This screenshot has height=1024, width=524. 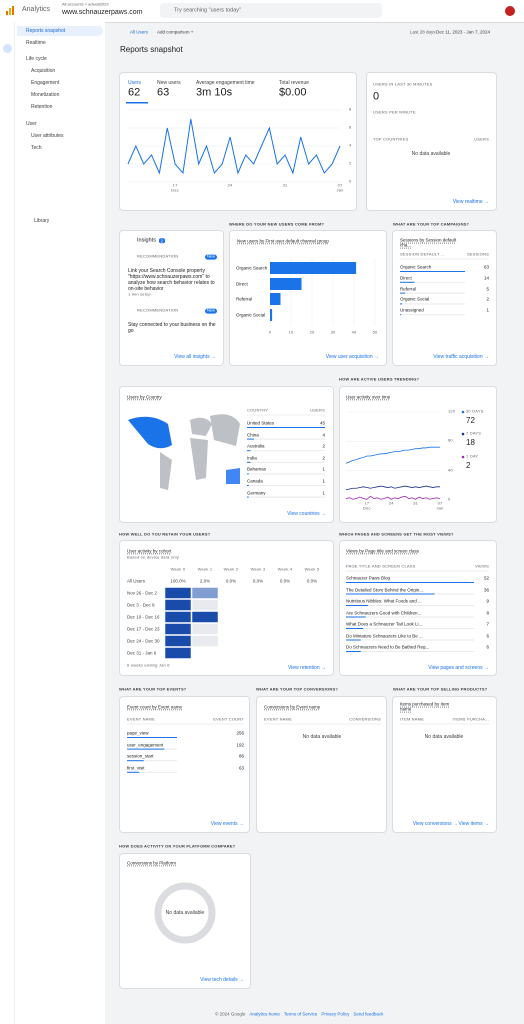 What do you see at coordinates (470, 202) in the screenshot?
I see `view-link: View realtime →` at bounding box center [470, 202].